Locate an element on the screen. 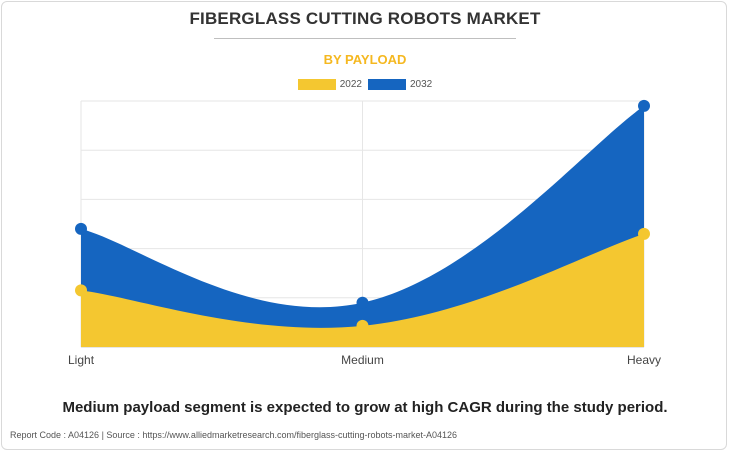 Image resolution: width=730 pixels, height=453 pixels. legend-swatch-2032 is located at coordinates (387, 84).